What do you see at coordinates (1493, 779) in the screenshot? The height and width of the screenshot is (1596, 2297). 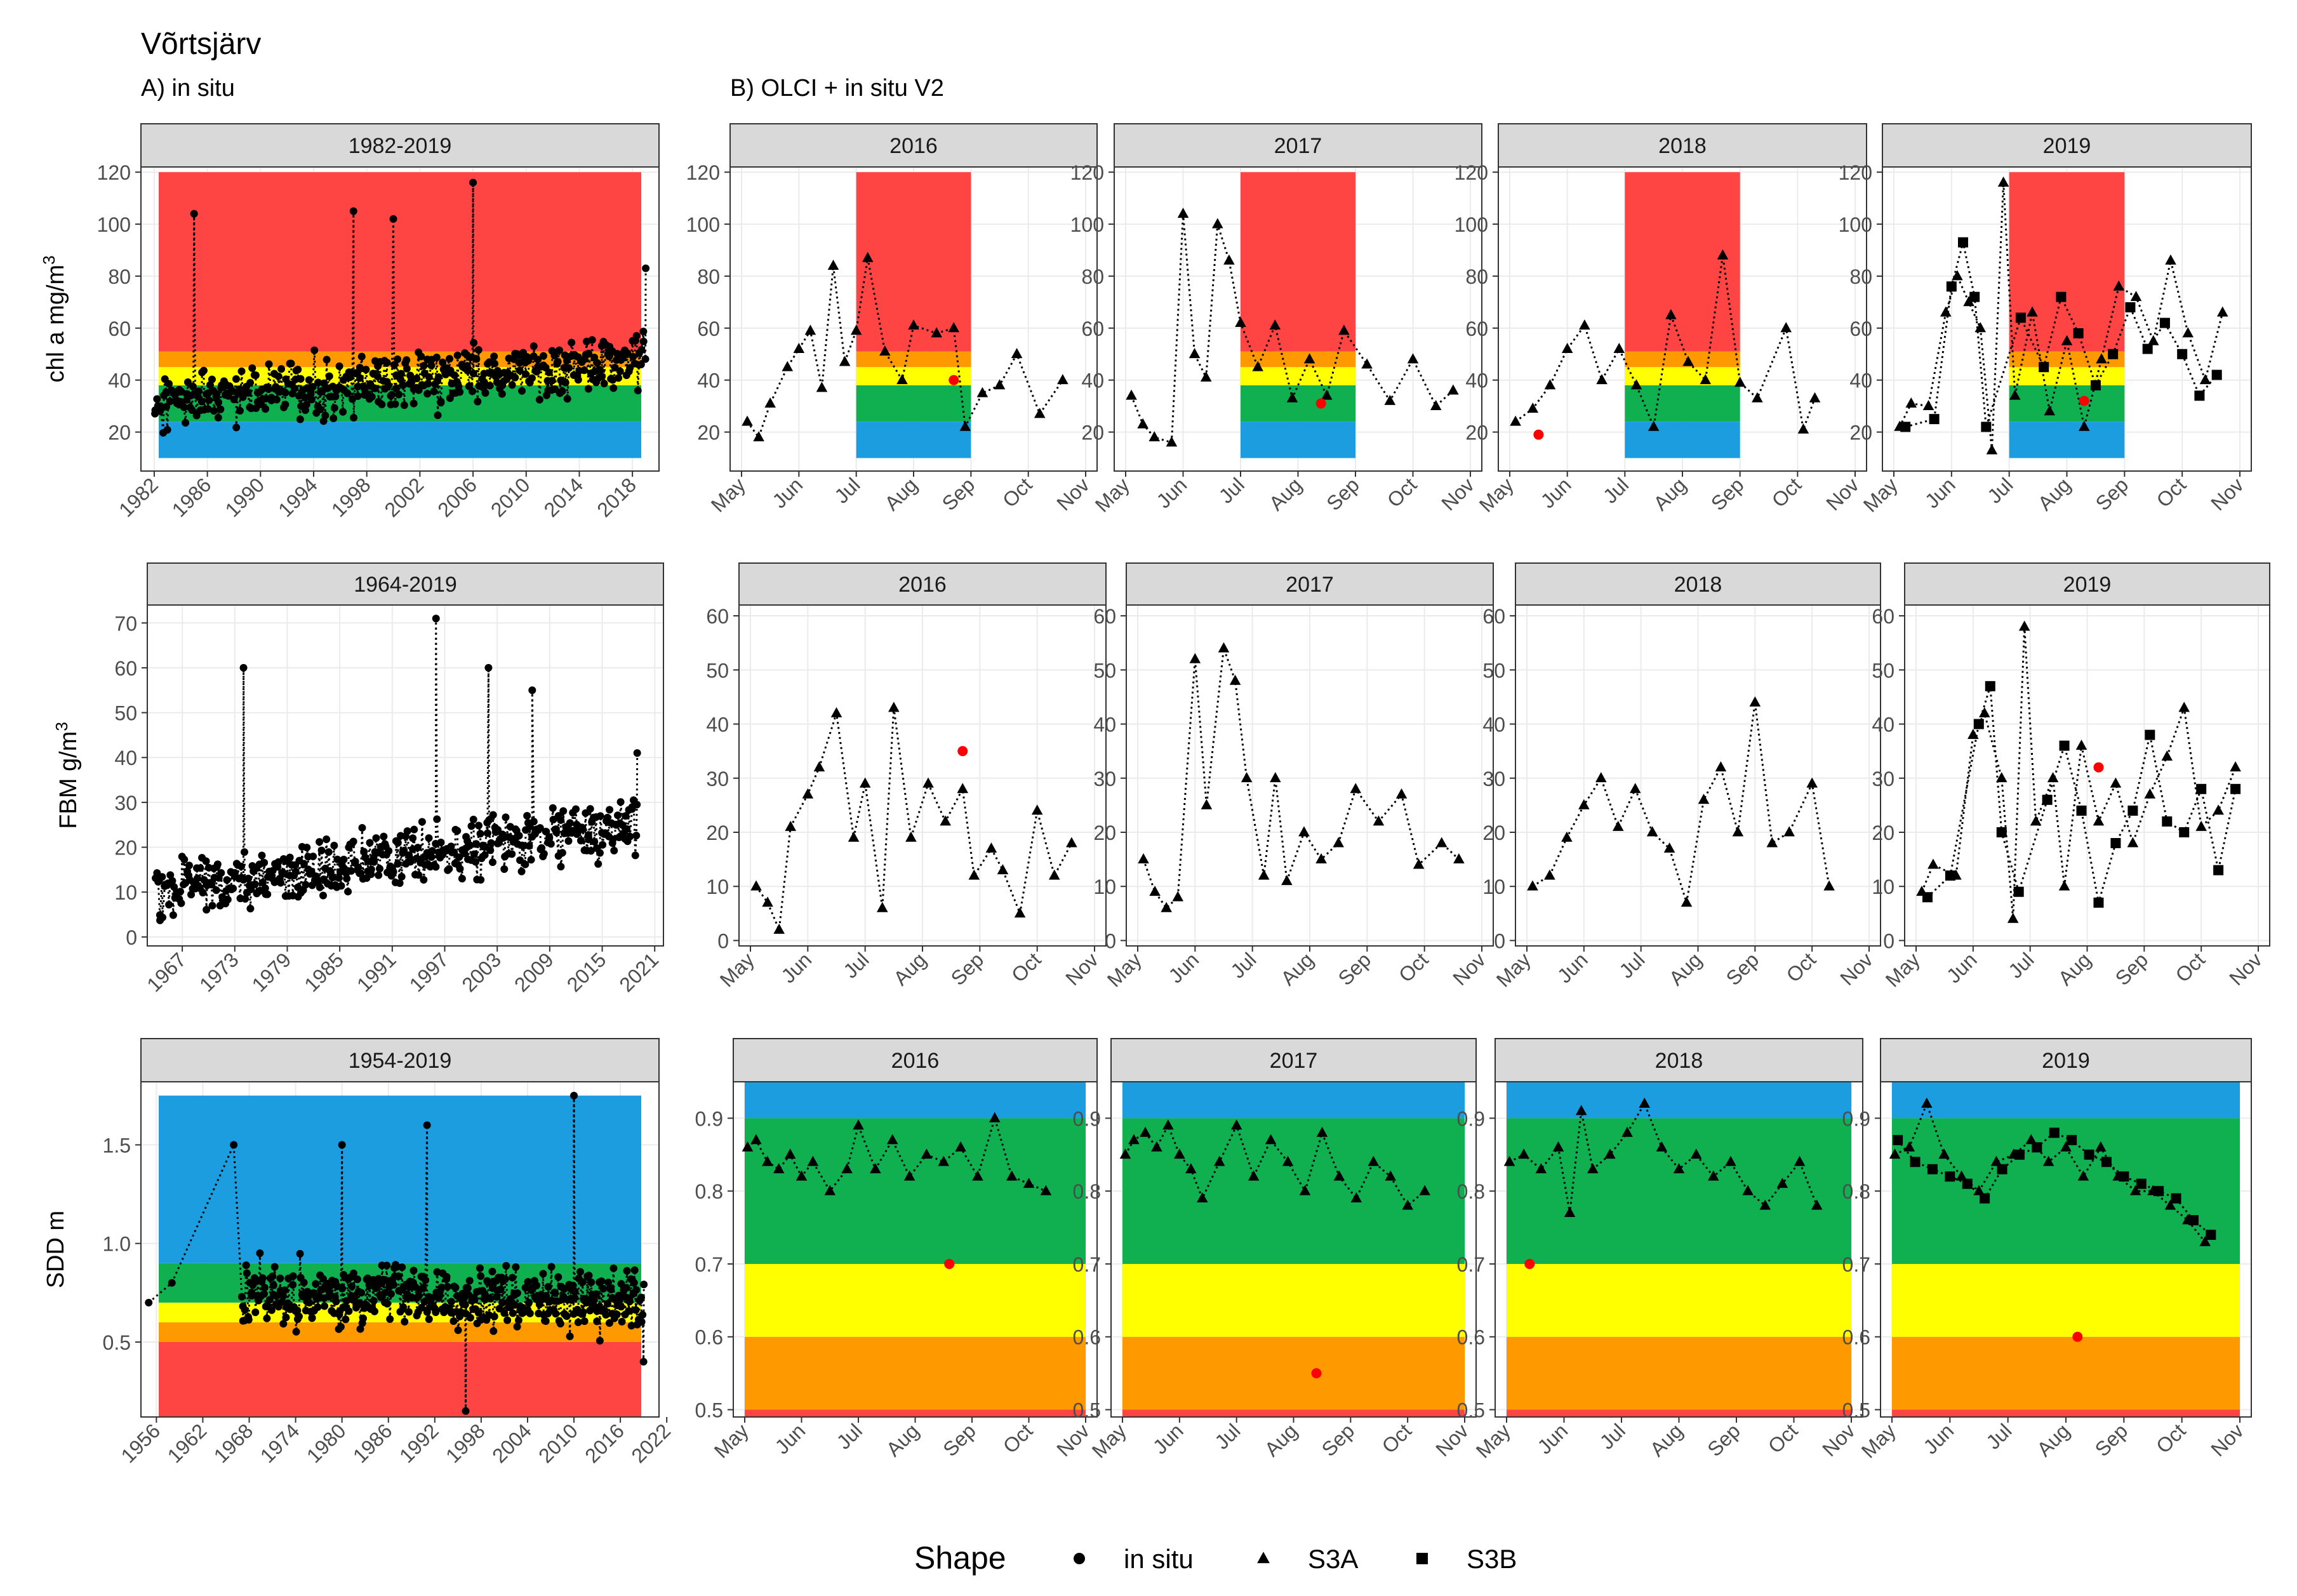 I see `y-tick-label: 30` at bounding box center [1493, 779].